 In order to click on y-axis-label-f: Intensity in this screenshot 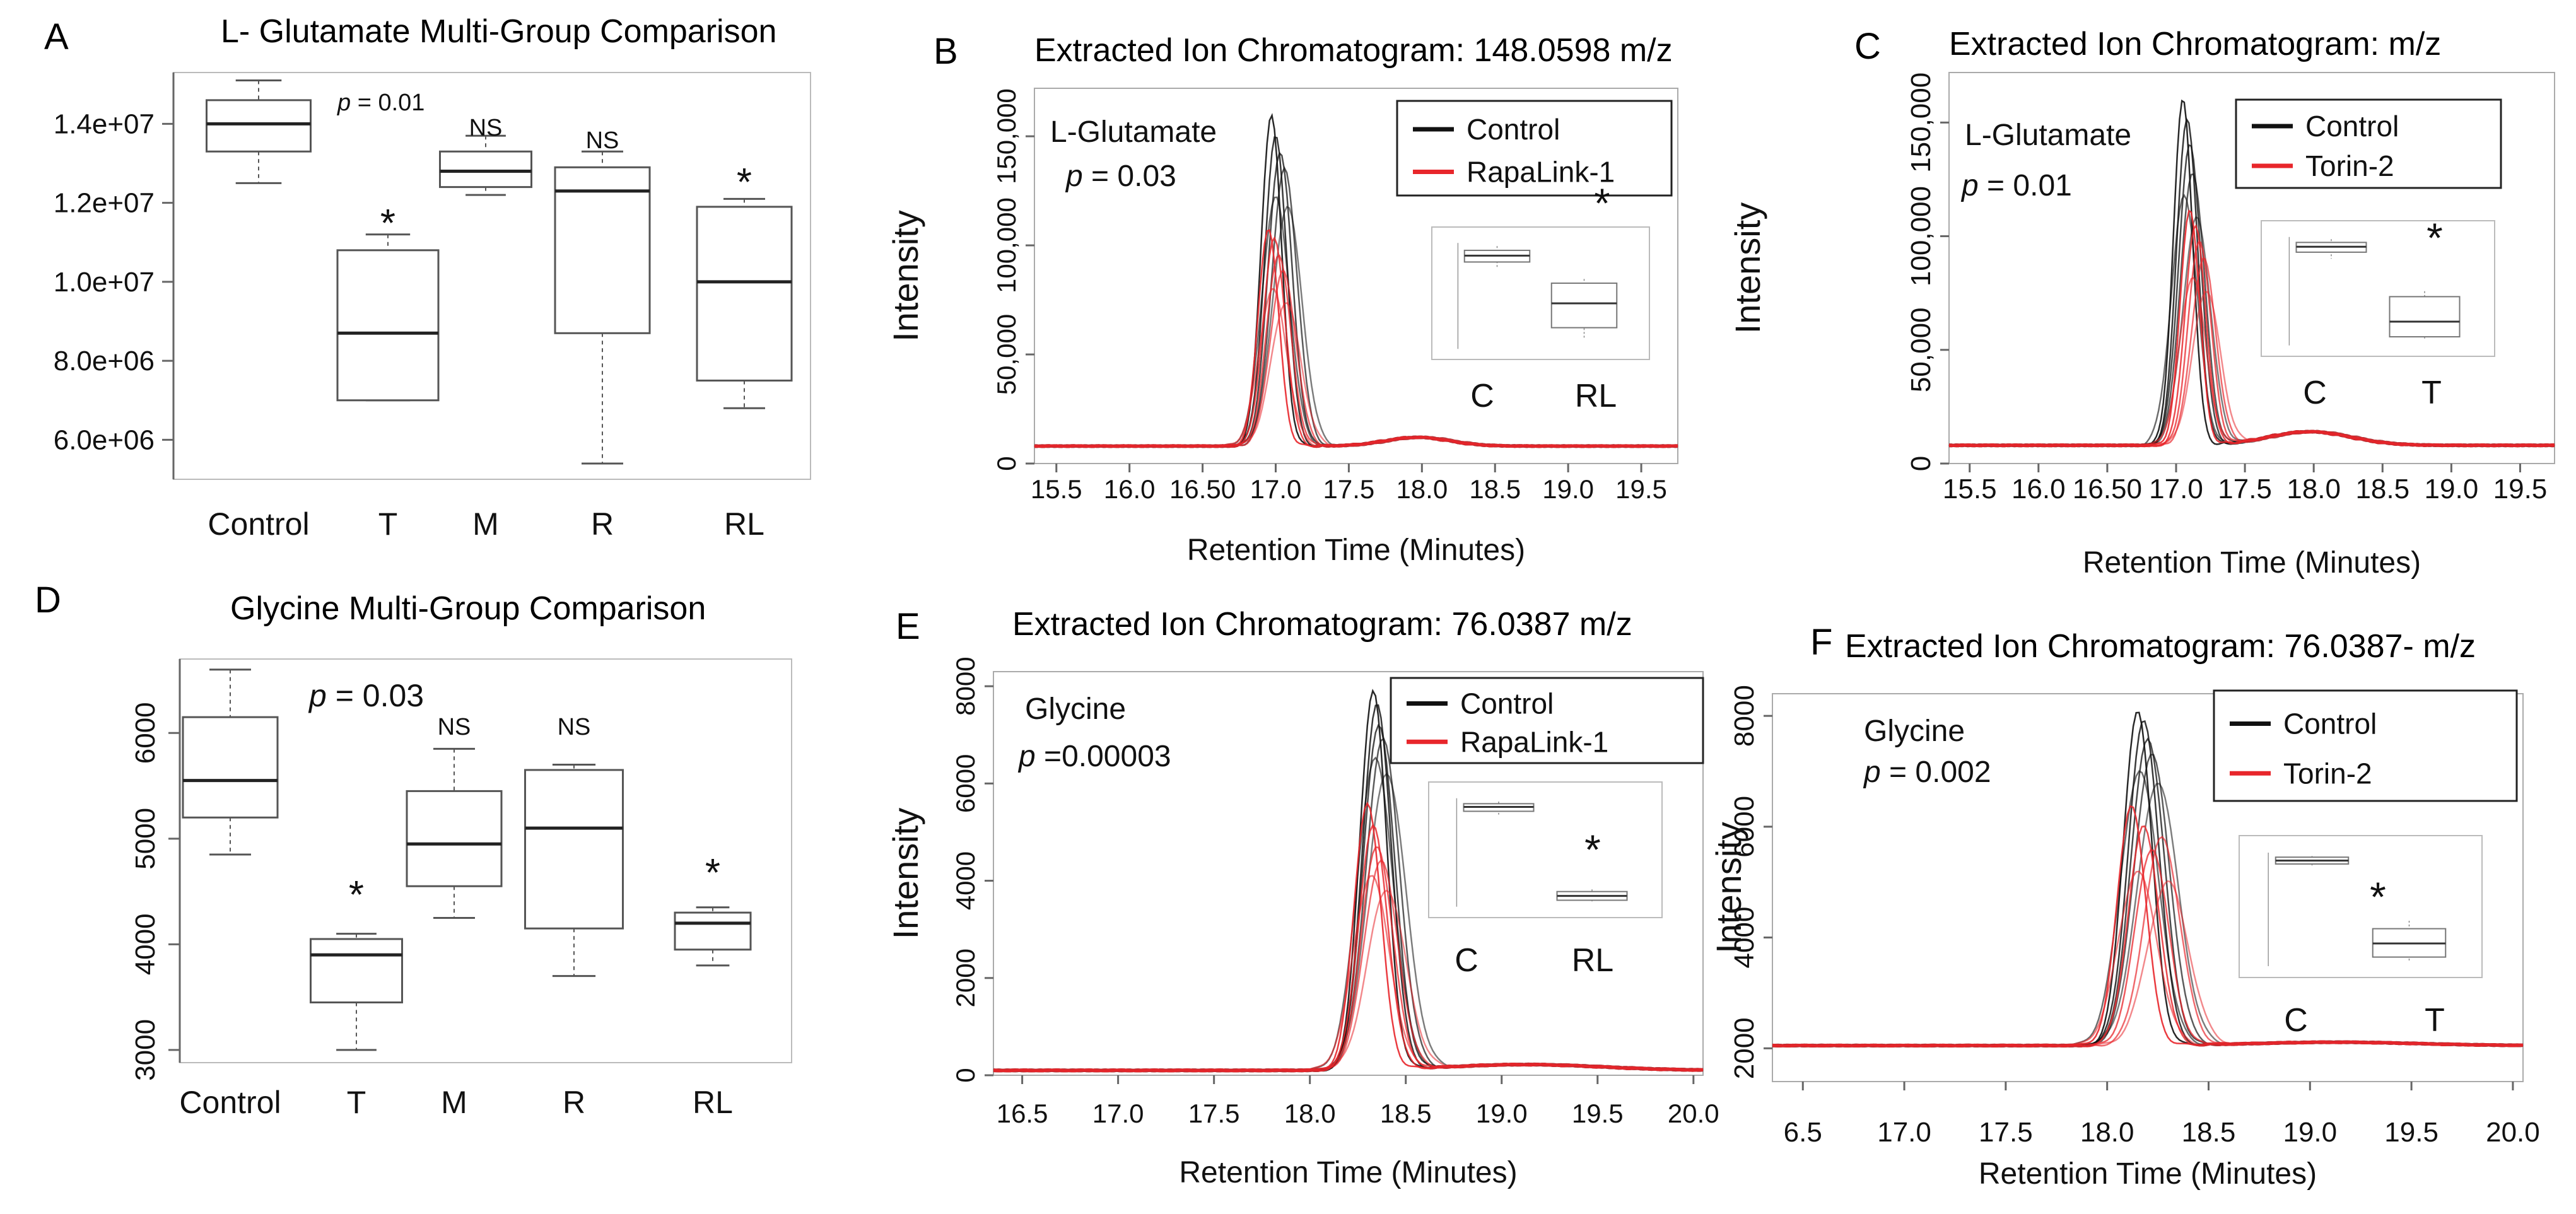, I will do `click(1728, 888)`.